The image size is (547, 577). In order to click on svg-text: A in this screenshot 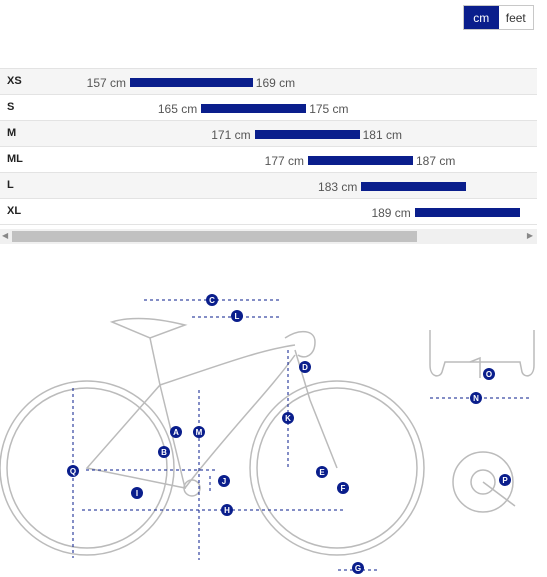, I will do `click(176, 432)`.